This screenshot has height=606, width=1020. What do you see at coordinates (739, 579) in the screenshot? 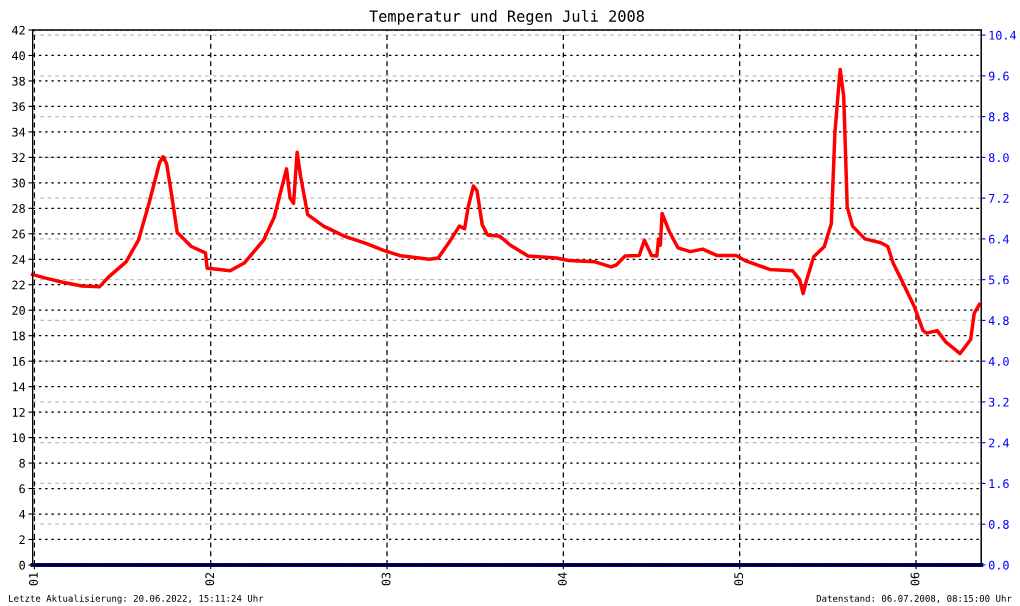
I see `x-tick-label: 05` at bounding box center [739, 579].